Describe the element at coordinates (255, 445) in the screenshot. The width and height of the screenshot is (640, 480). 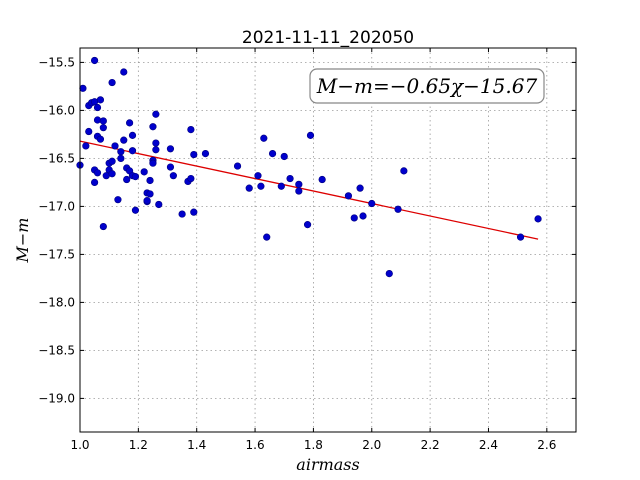
I see `x-tick-label: 1.6` at that location.